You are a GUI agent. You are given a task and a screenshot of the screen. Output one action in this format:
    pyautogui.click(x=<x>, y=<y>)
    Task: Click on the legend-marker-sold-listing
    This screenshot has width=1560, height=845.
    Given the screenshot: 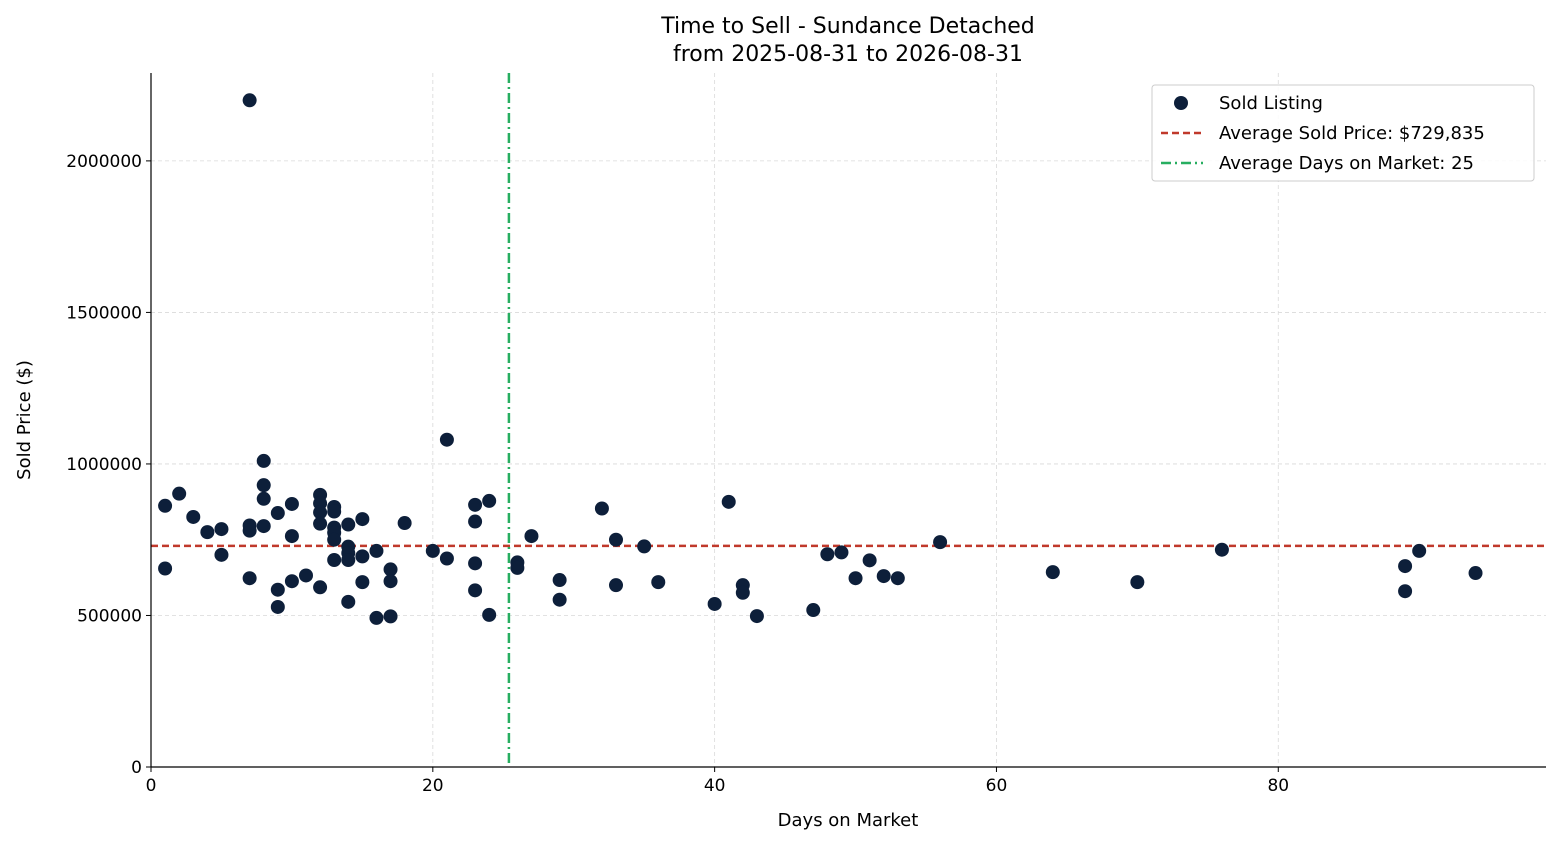 What is the action you would take?
    pyautogui.click(x=1181, y=103)
    